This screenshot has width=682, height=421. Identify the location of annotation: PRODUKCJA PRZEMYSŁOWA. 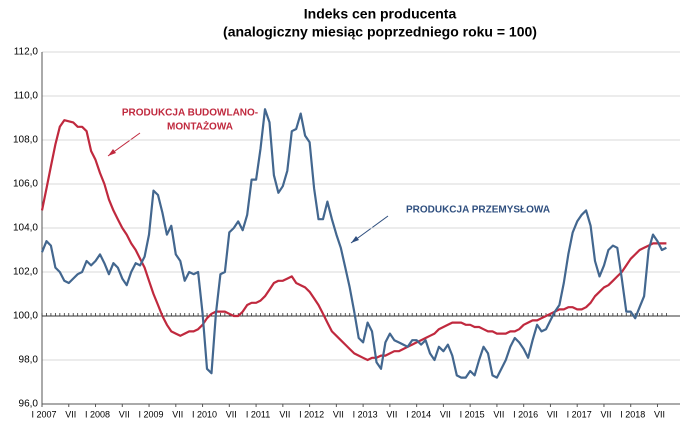
(478, 210).